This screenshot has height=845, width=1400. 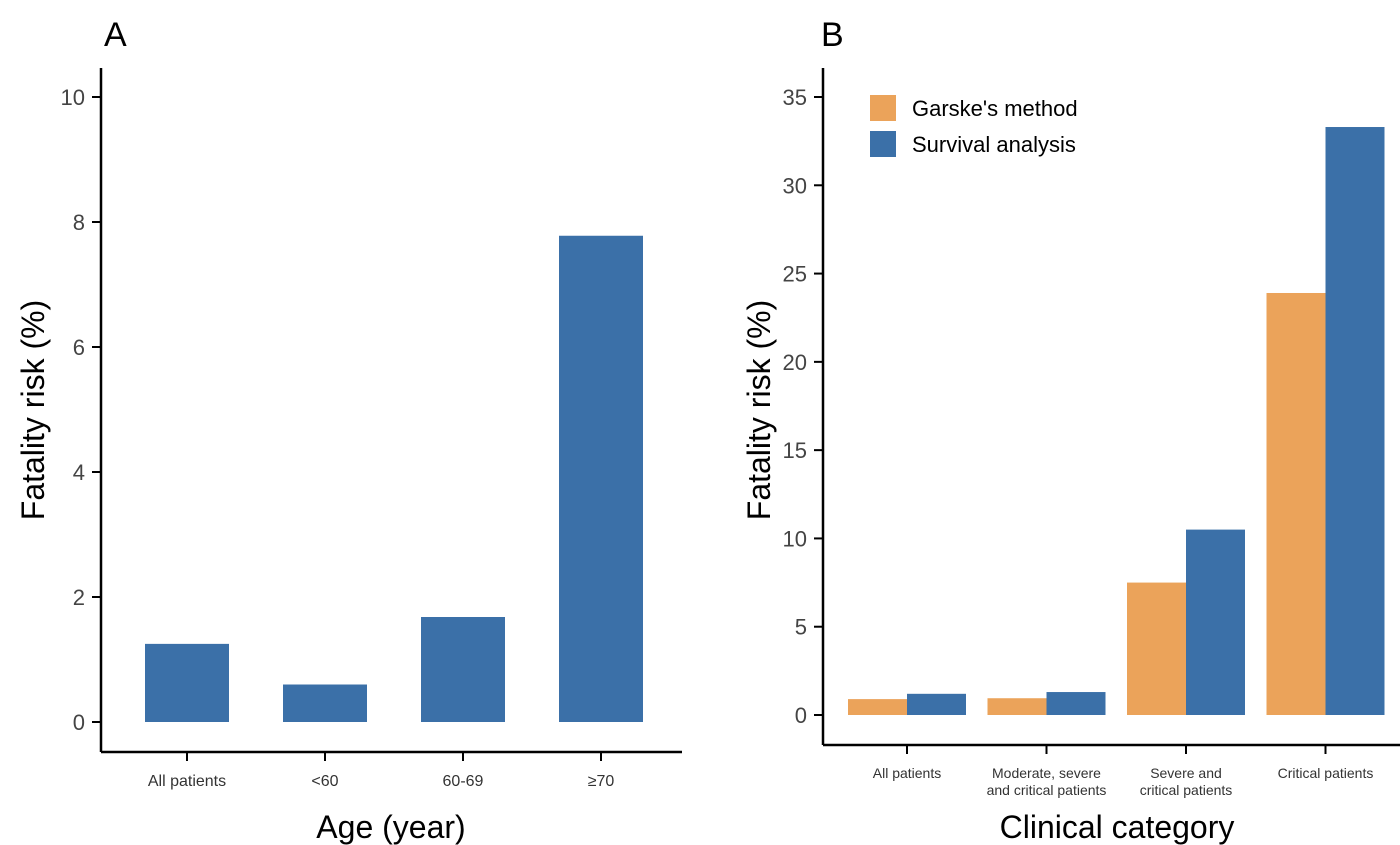 What do you see at coordinates (795, 185) in the screenshot?
I see `panel-b-y-tick-label: 30` at bounding box center [795, 185].